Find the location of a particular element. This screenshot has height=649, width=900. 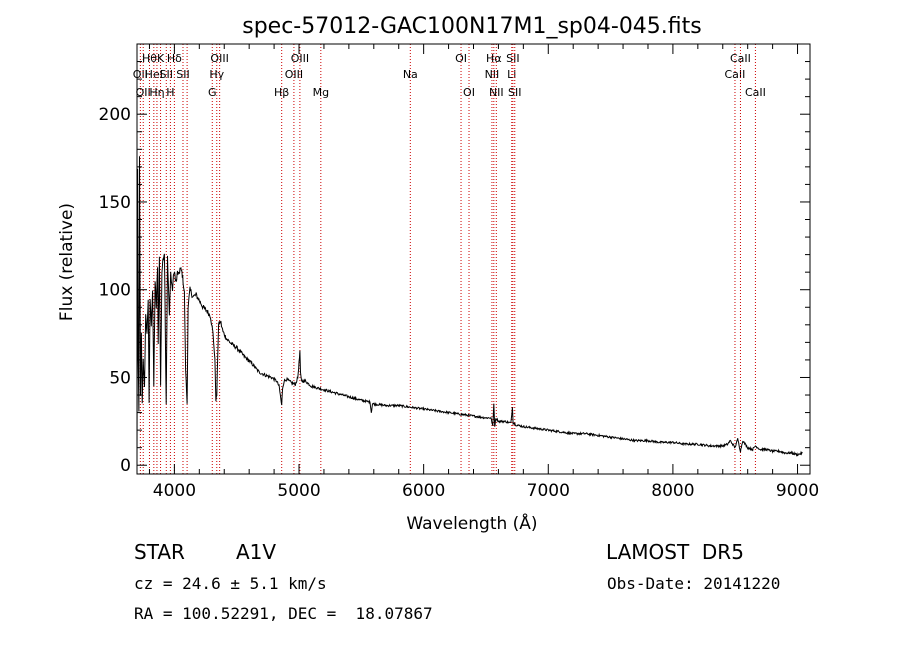

line-label-G: G is located at coordinates (212, 92).